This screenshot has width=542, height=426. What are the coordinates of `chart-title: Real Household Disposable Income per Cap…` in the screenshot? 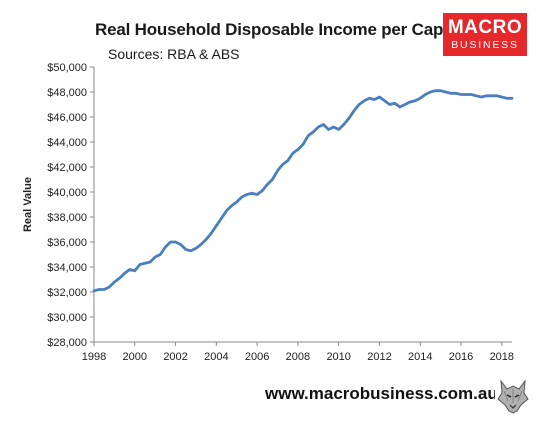 It's located at (279, 29).